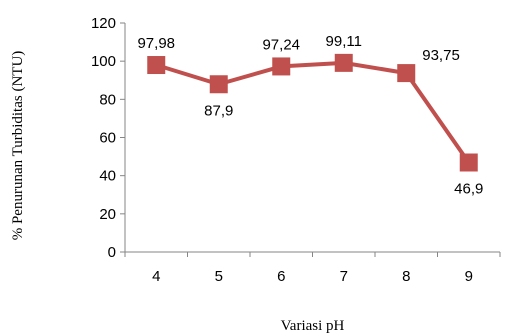 The image size is (506, 336). Describe the element at coordinates (441, 55) in the screenshot. I see `data-label: 93,75` at that location.